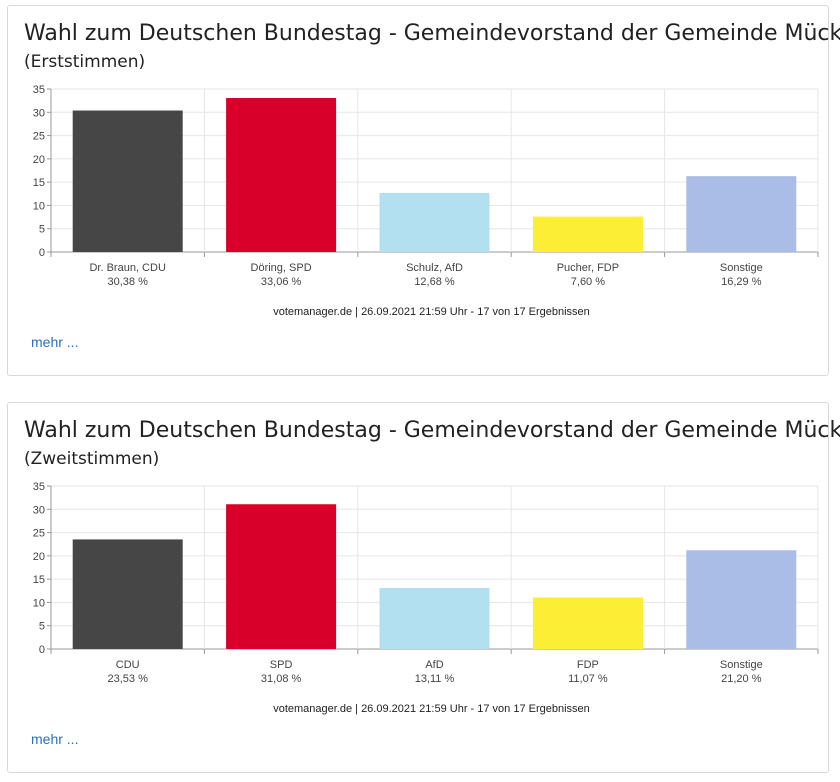  Describe the element at coordinates (588, 268) in the screenshot. I see `x-category-label: Pucher, FDP` at that location.